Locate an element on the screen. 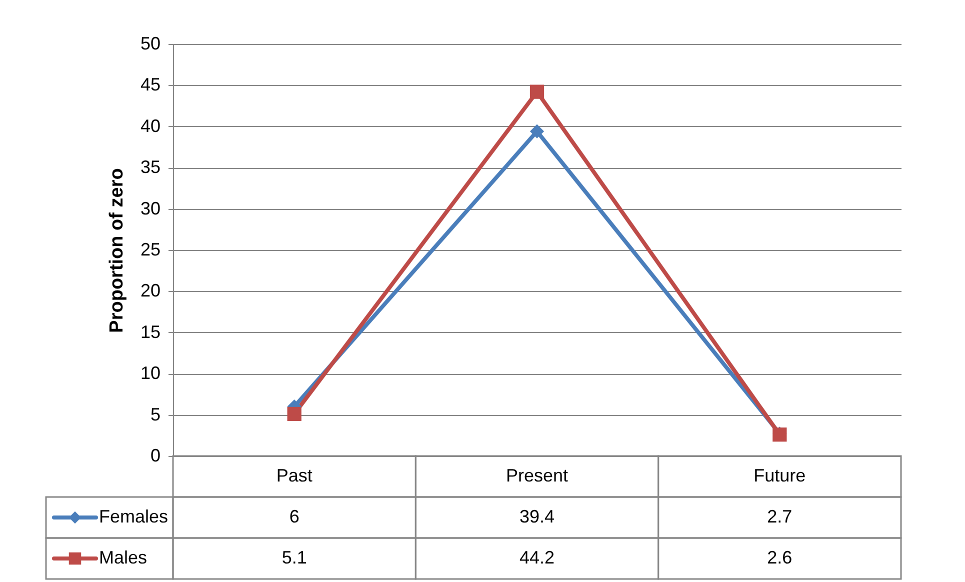 The width and height of the screenshot is (965, 582). data-label: 44.2 is located at coordinates (537, 558).